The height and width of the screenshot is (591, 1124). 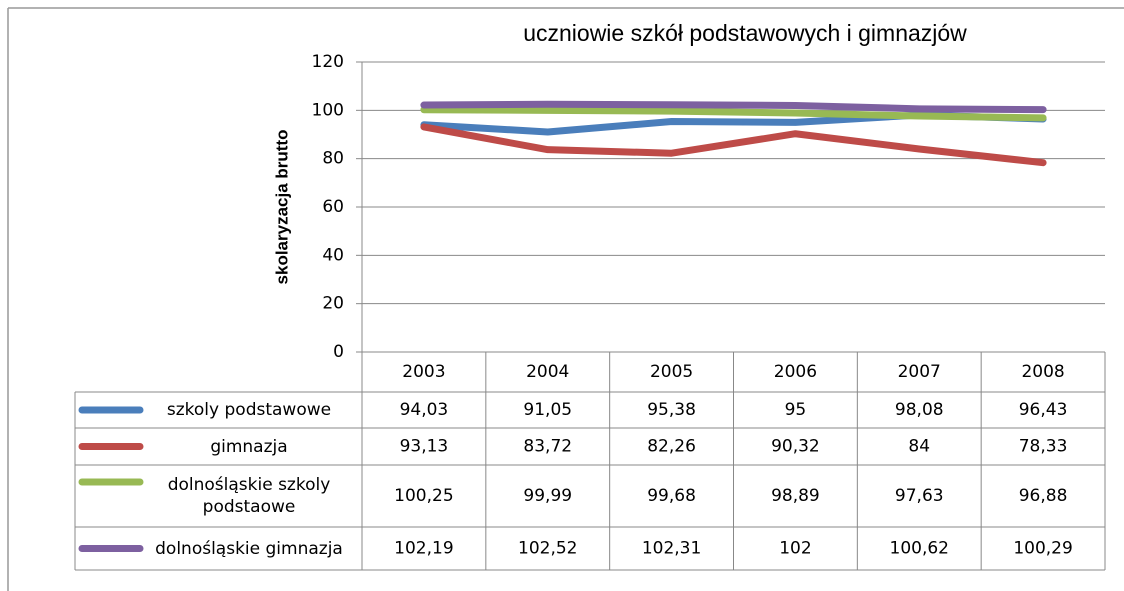 What do you see at coordinates (919, 549) in the screenshot?
I see `data-cell: 100,62` at bounding box center [919, 549].